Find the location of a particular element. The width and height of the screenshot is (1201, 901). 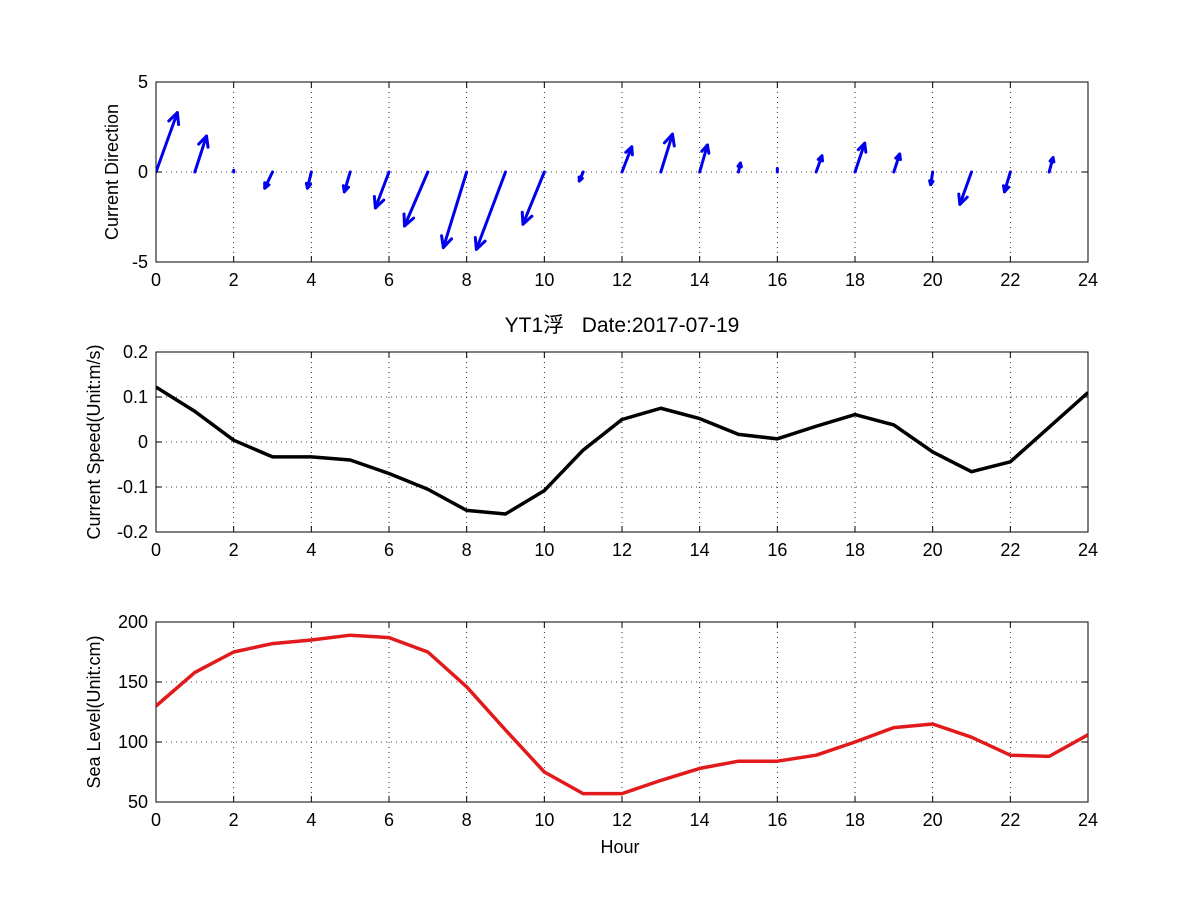

speed-x-tick-label: 14 is located at coordinates (700, 550).